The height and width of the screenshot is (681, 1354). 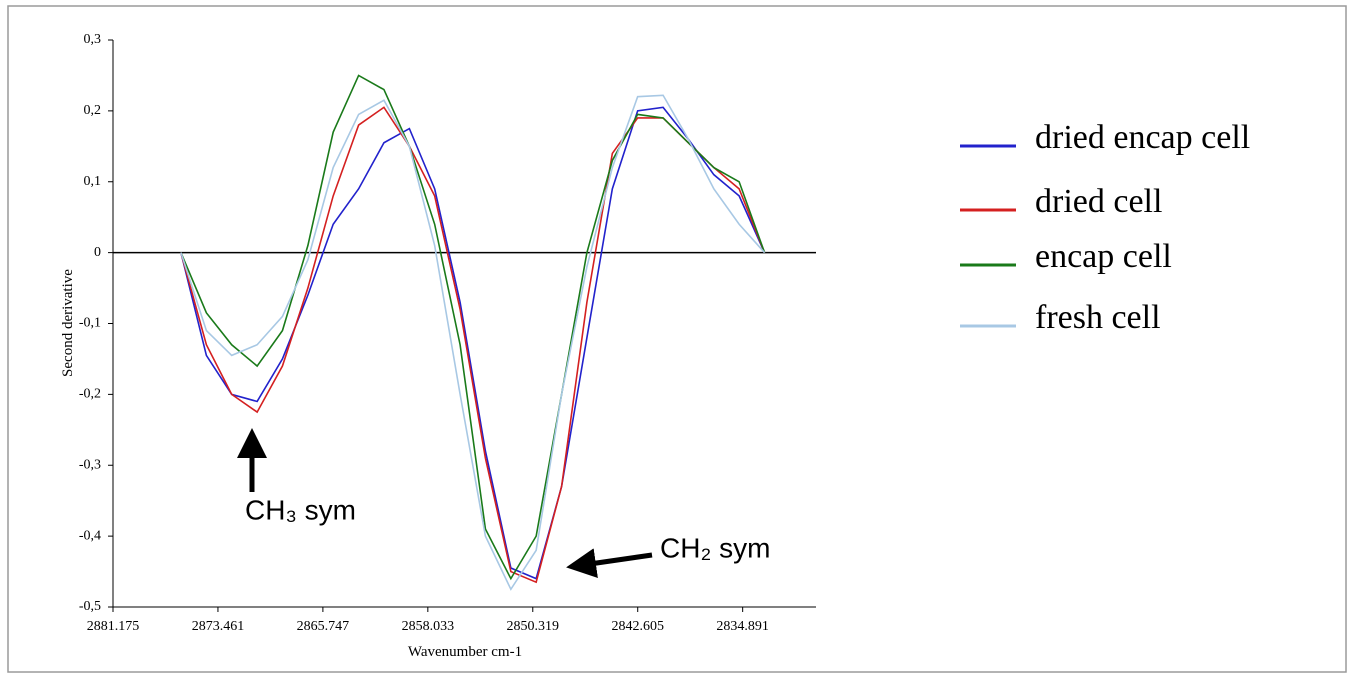 What do you see at coordinates (68, 323) in the screenshot?
I see `y-axis-label: Second derivative` at bounding box center [68, 323].